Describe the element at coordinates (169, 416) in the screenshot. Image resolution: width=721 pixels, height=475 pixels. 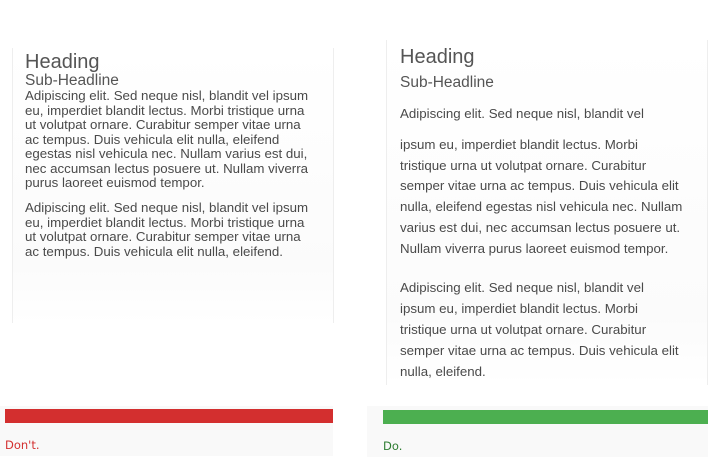
I see `dont-bar` at that location.